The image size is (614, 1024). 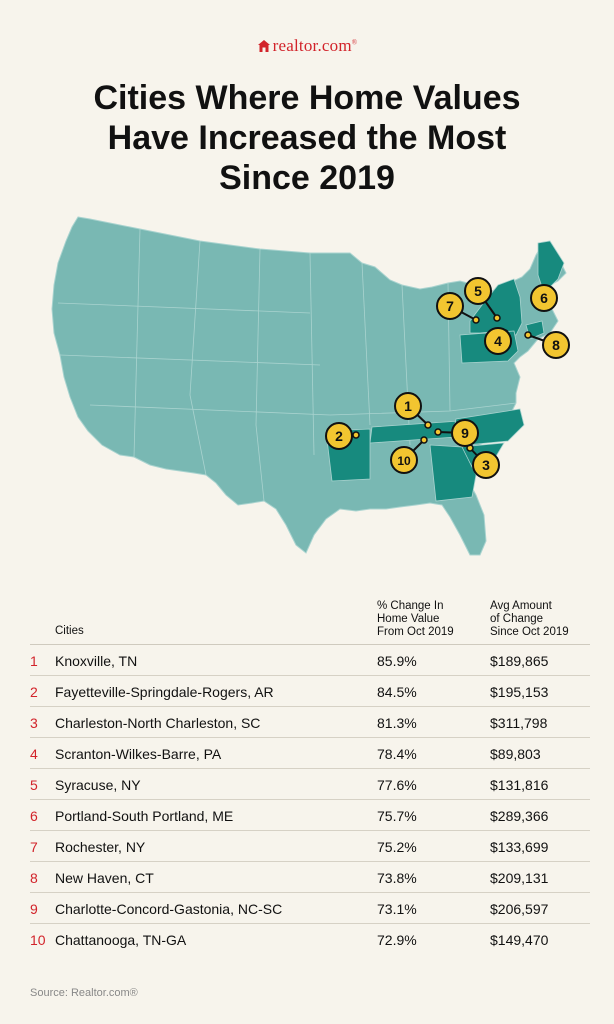 I want to click on table-row: 8 New Haven, CT 73.8% $209,131, so click(x=310, y=877).